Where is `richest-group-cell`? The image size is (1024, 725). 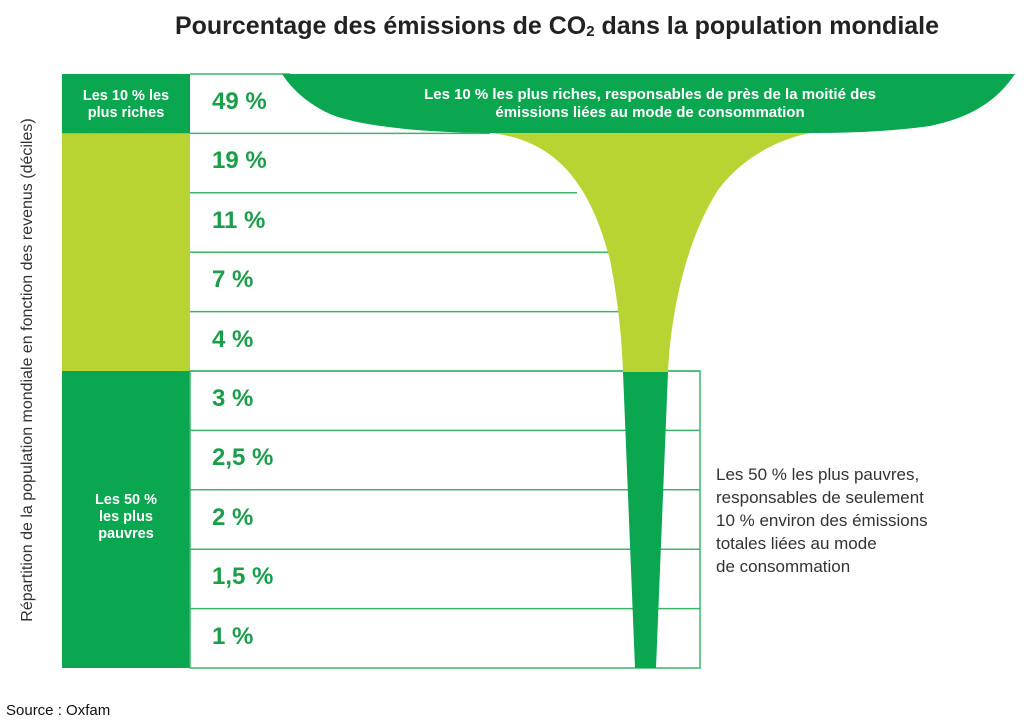 richest-group-cell is located at coordinates (126, 104).